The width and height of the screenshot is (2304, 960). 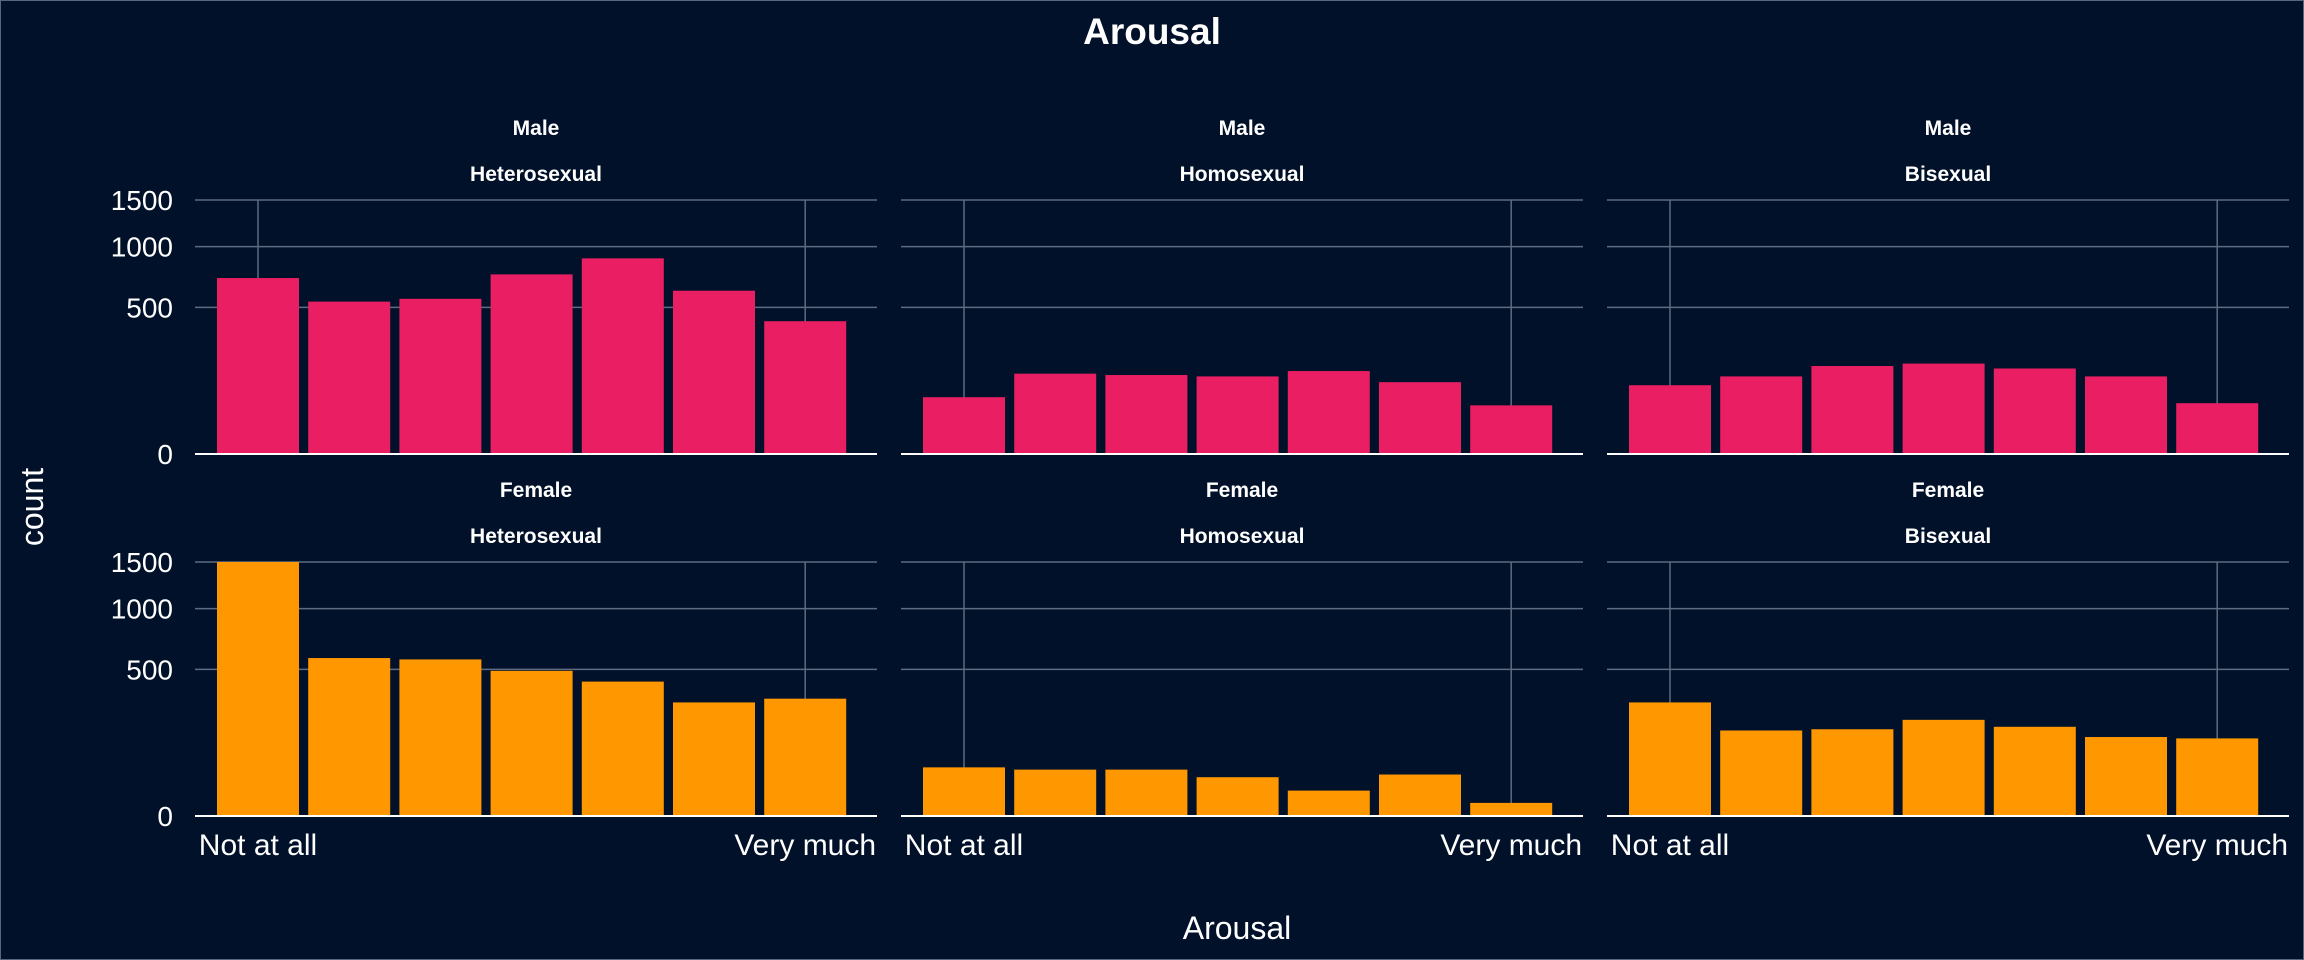 I want to click on chart-title: Arousal, so click(x=1152, y=31).